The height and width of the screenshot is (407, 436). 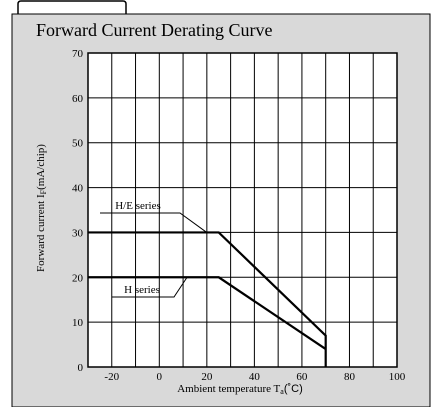 What do you see at coordinates (78, 54) in the screenshot?
I see `y-tick-label: 70` at bounding box center [78, 54].